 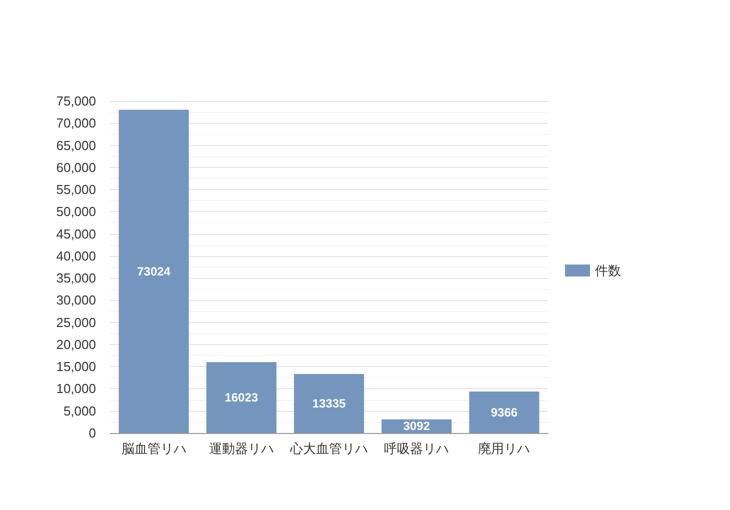 I want to click on data-label: 9366, so click(x=504, y=412).